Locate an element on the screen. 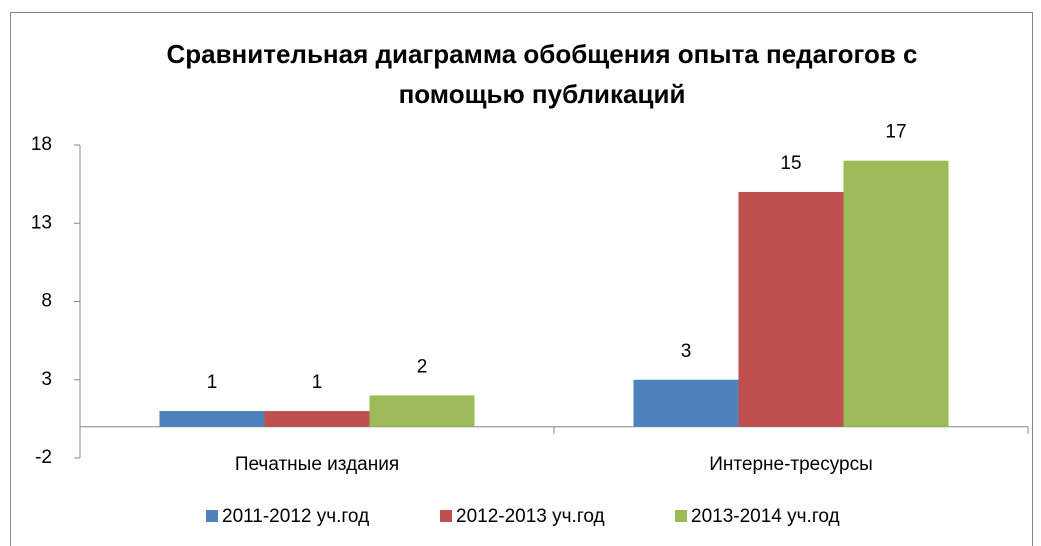 The image size is (1041, 546). y-tick-label: -2 is located at coordinates (43, 457).